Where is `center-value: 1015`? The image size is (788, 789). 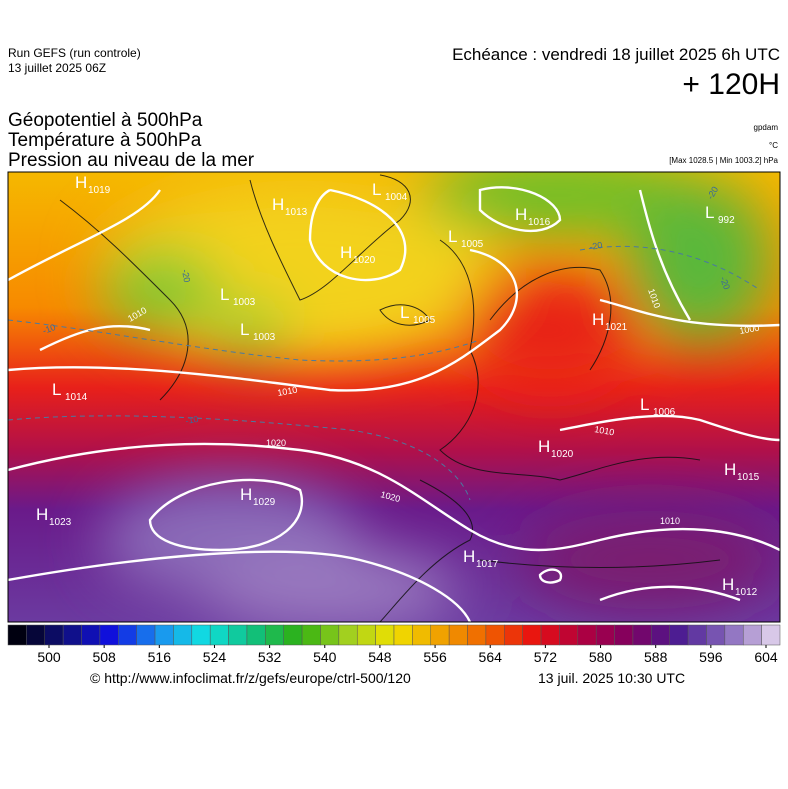 center-value: 1015 is located at coordinates (748, 477).